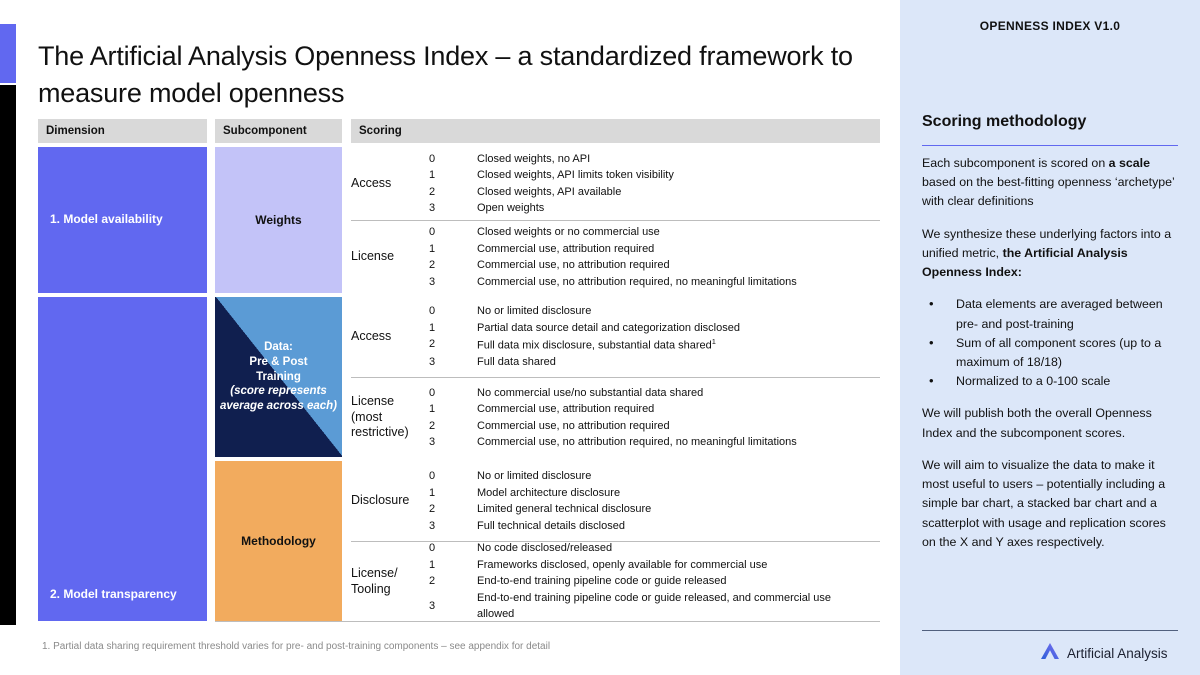 This screenshot has height=675, width=1200. I want to click on score-description: Limited general technical disclosure, so click(564, 509).